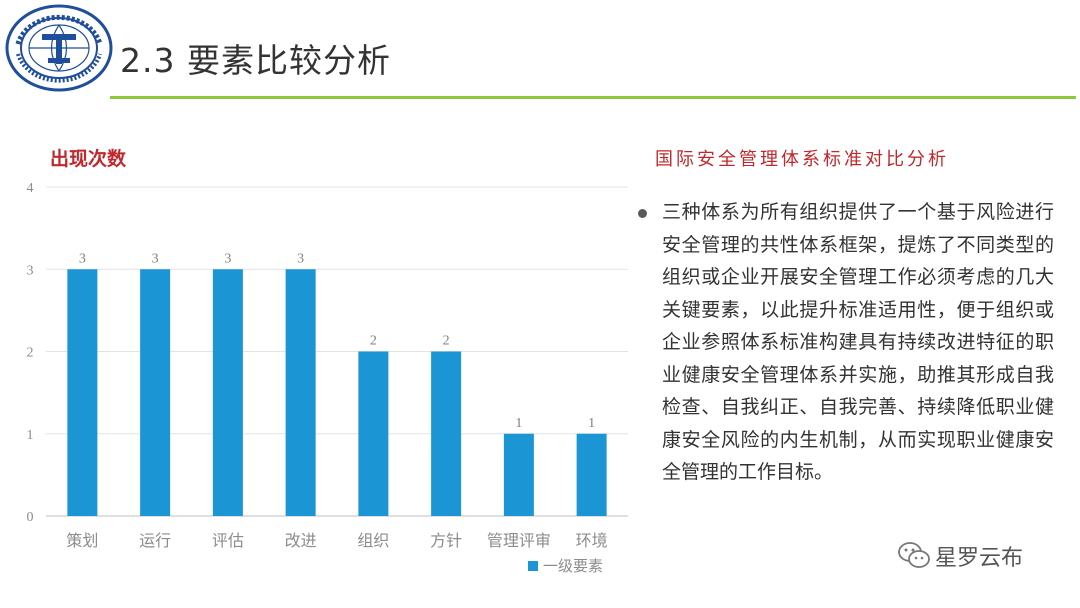  Describe the element at coordinates (802, 159) in the screenshot. I see `panel-heading: 国际安全管理体系标准对比分析` at that location.